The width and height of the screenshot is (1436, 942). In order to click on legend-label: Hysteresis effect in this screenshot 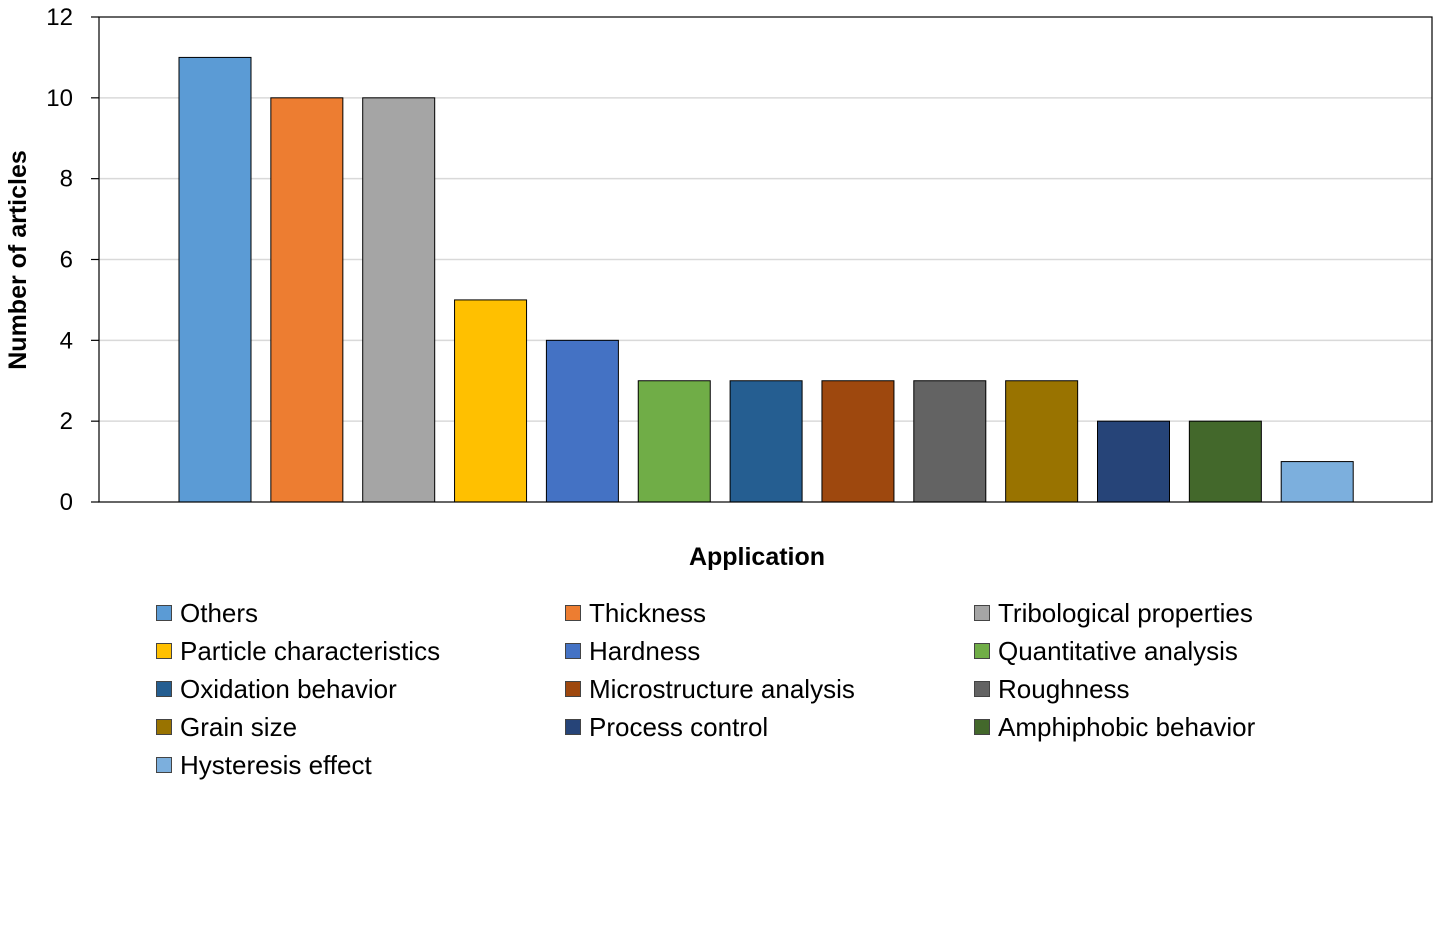, I will do `click(276, 764)`.